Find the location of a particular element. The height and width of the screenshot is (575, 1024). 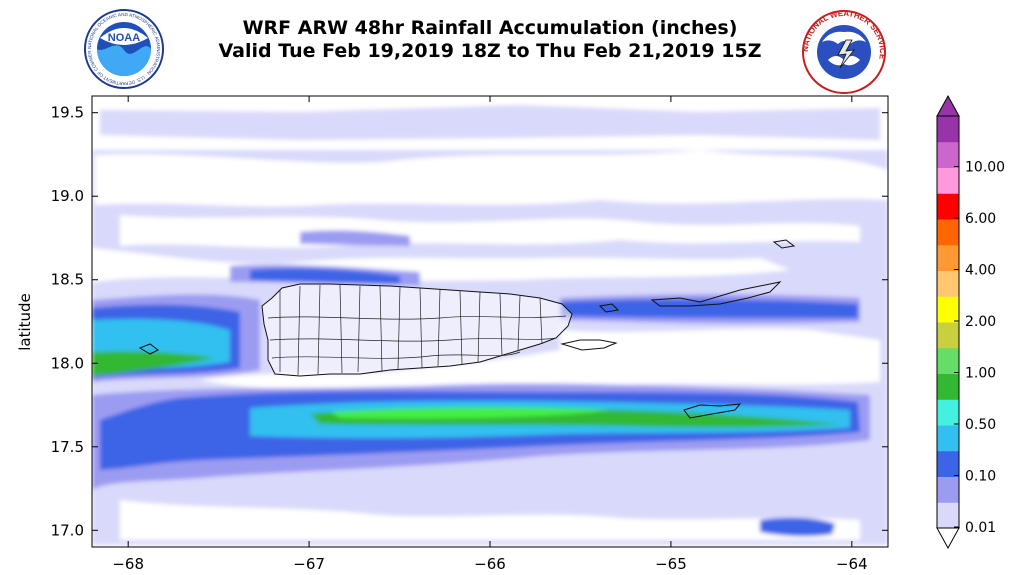

rain-band-bright-green is located at coordinates (470, 413).